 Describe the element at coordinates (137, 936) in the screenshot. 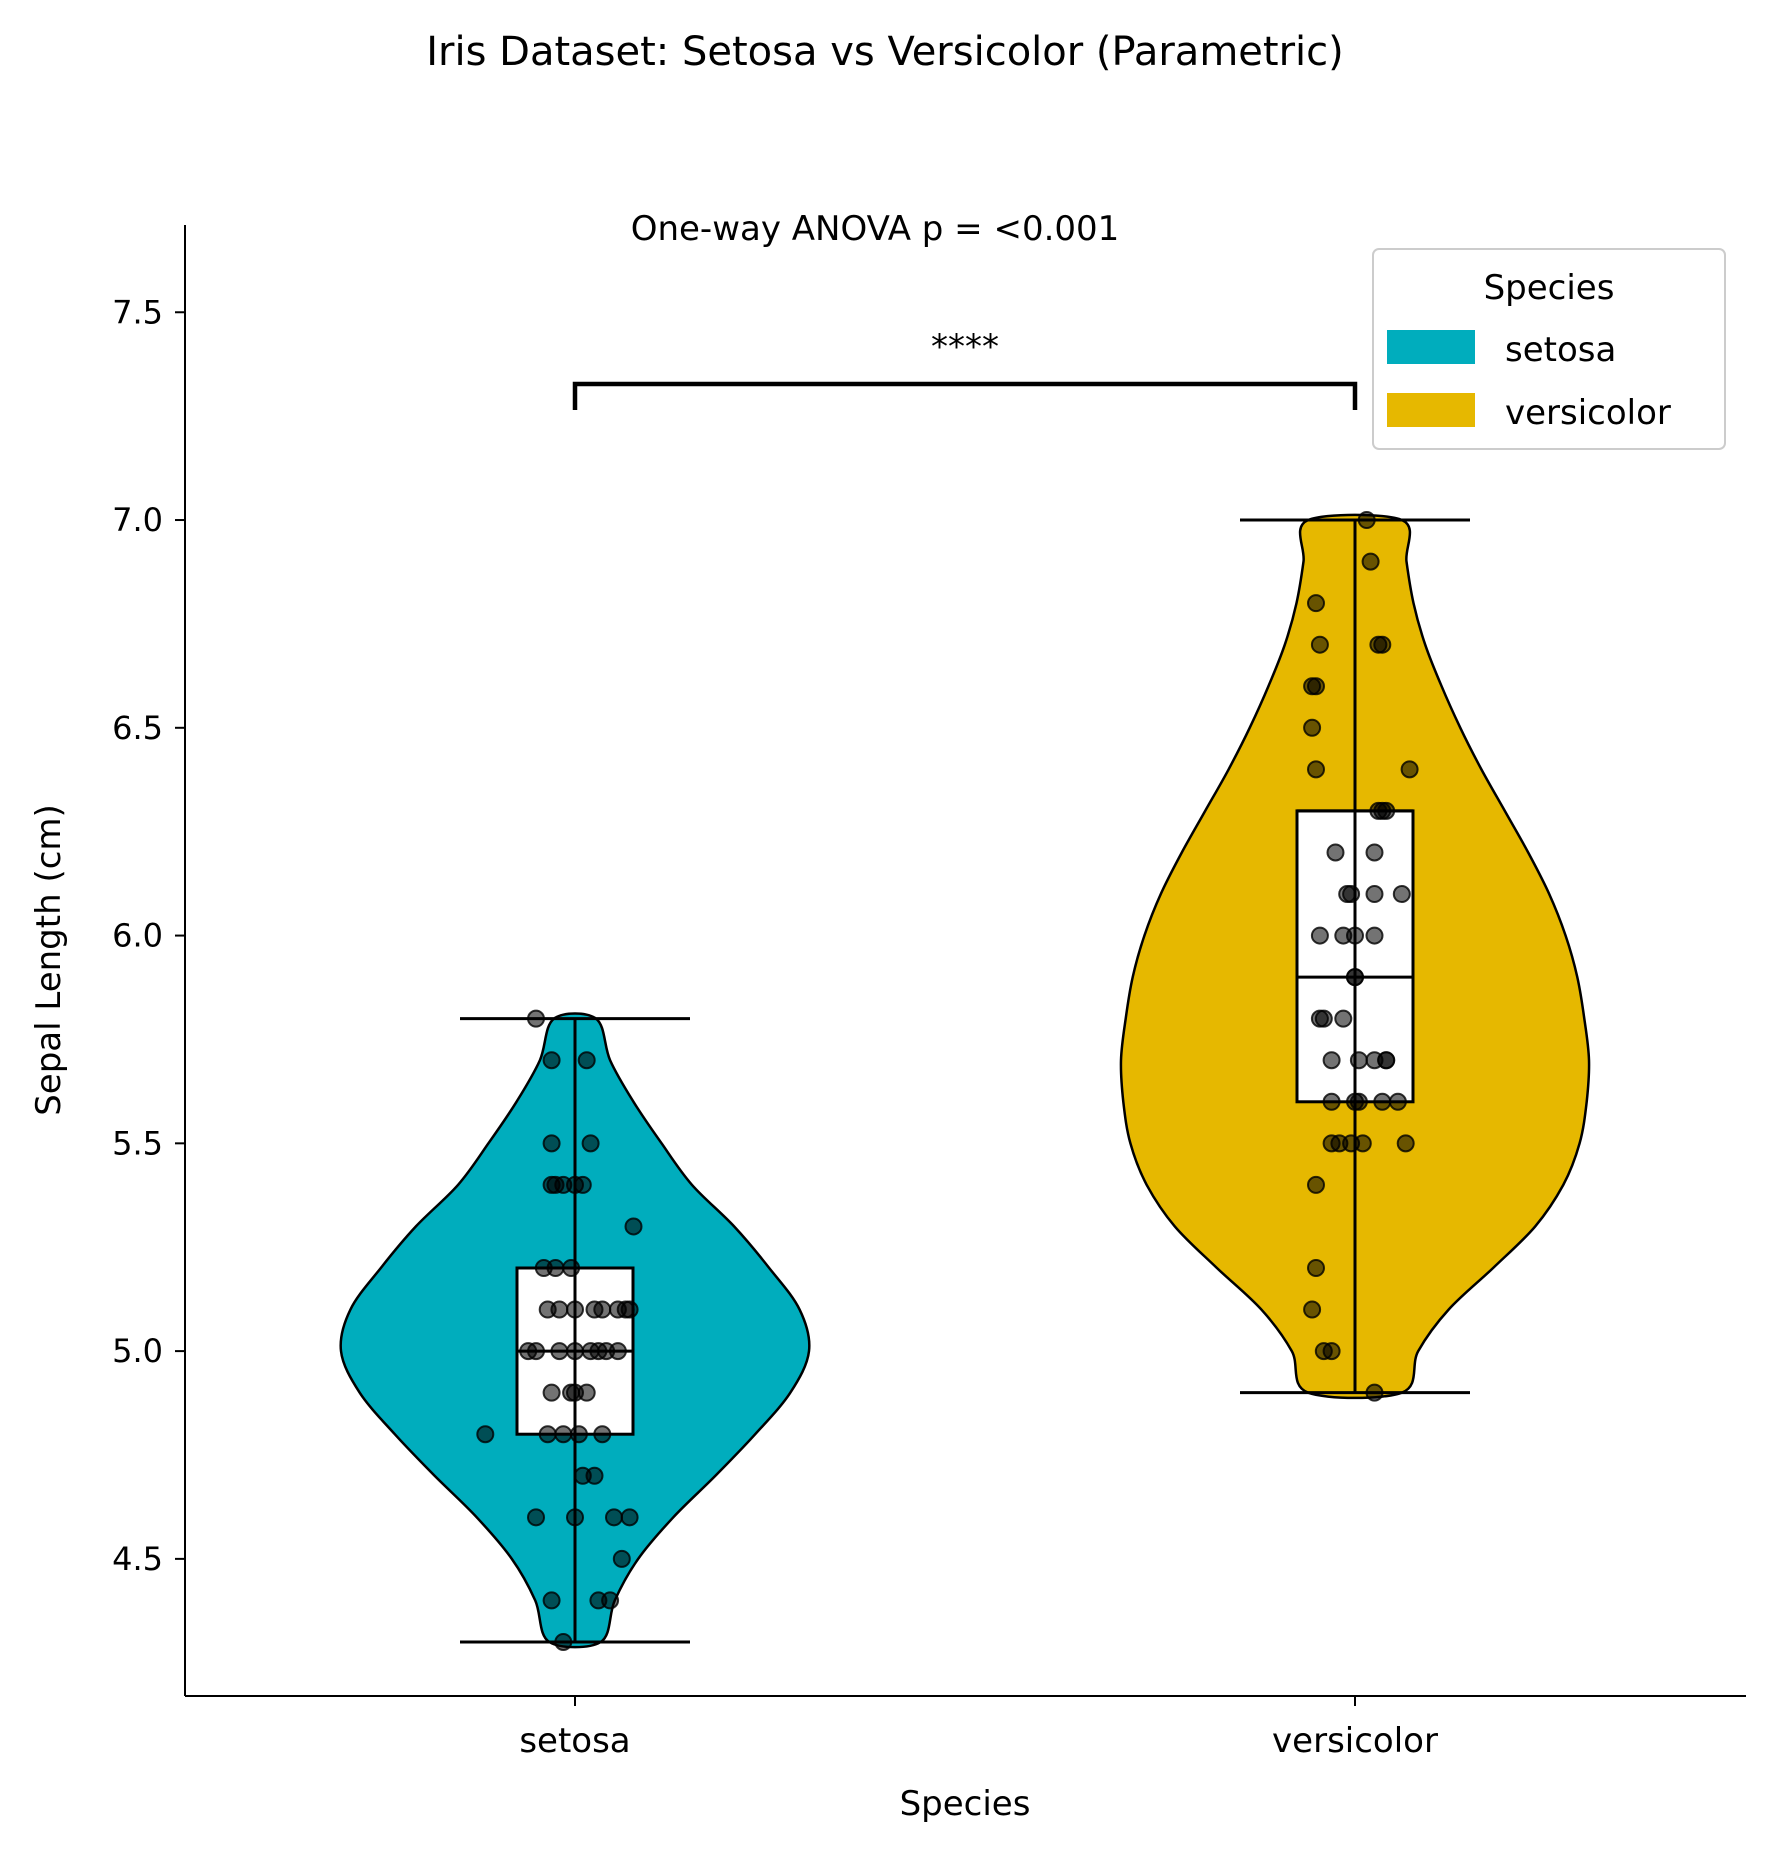

I see `y-tick-label: 6.0` at that location.